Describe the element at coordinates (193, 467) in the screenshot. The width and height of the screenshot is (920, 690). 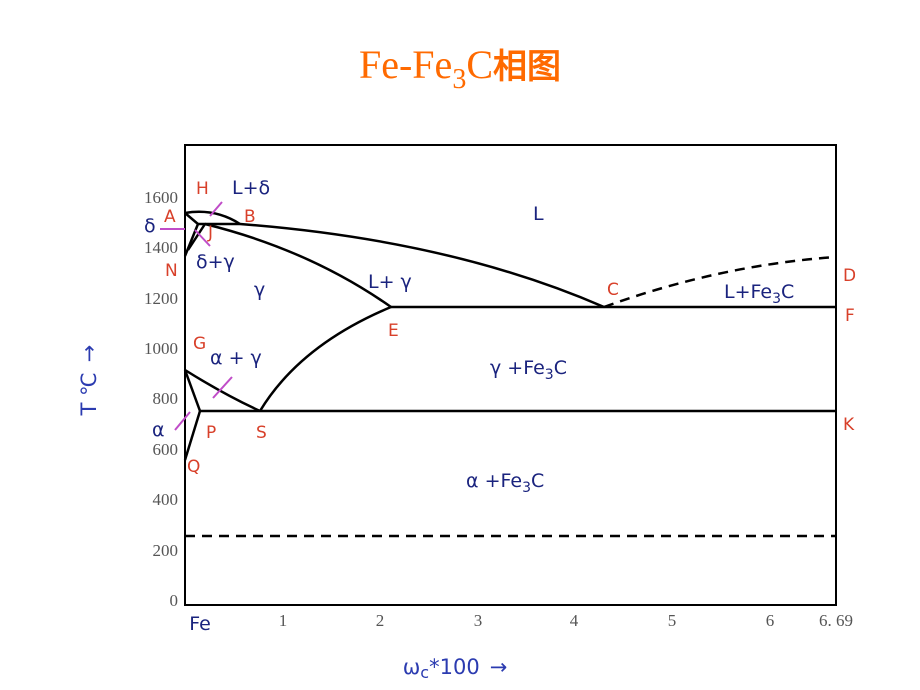
I see `point-label: Q` at that location.